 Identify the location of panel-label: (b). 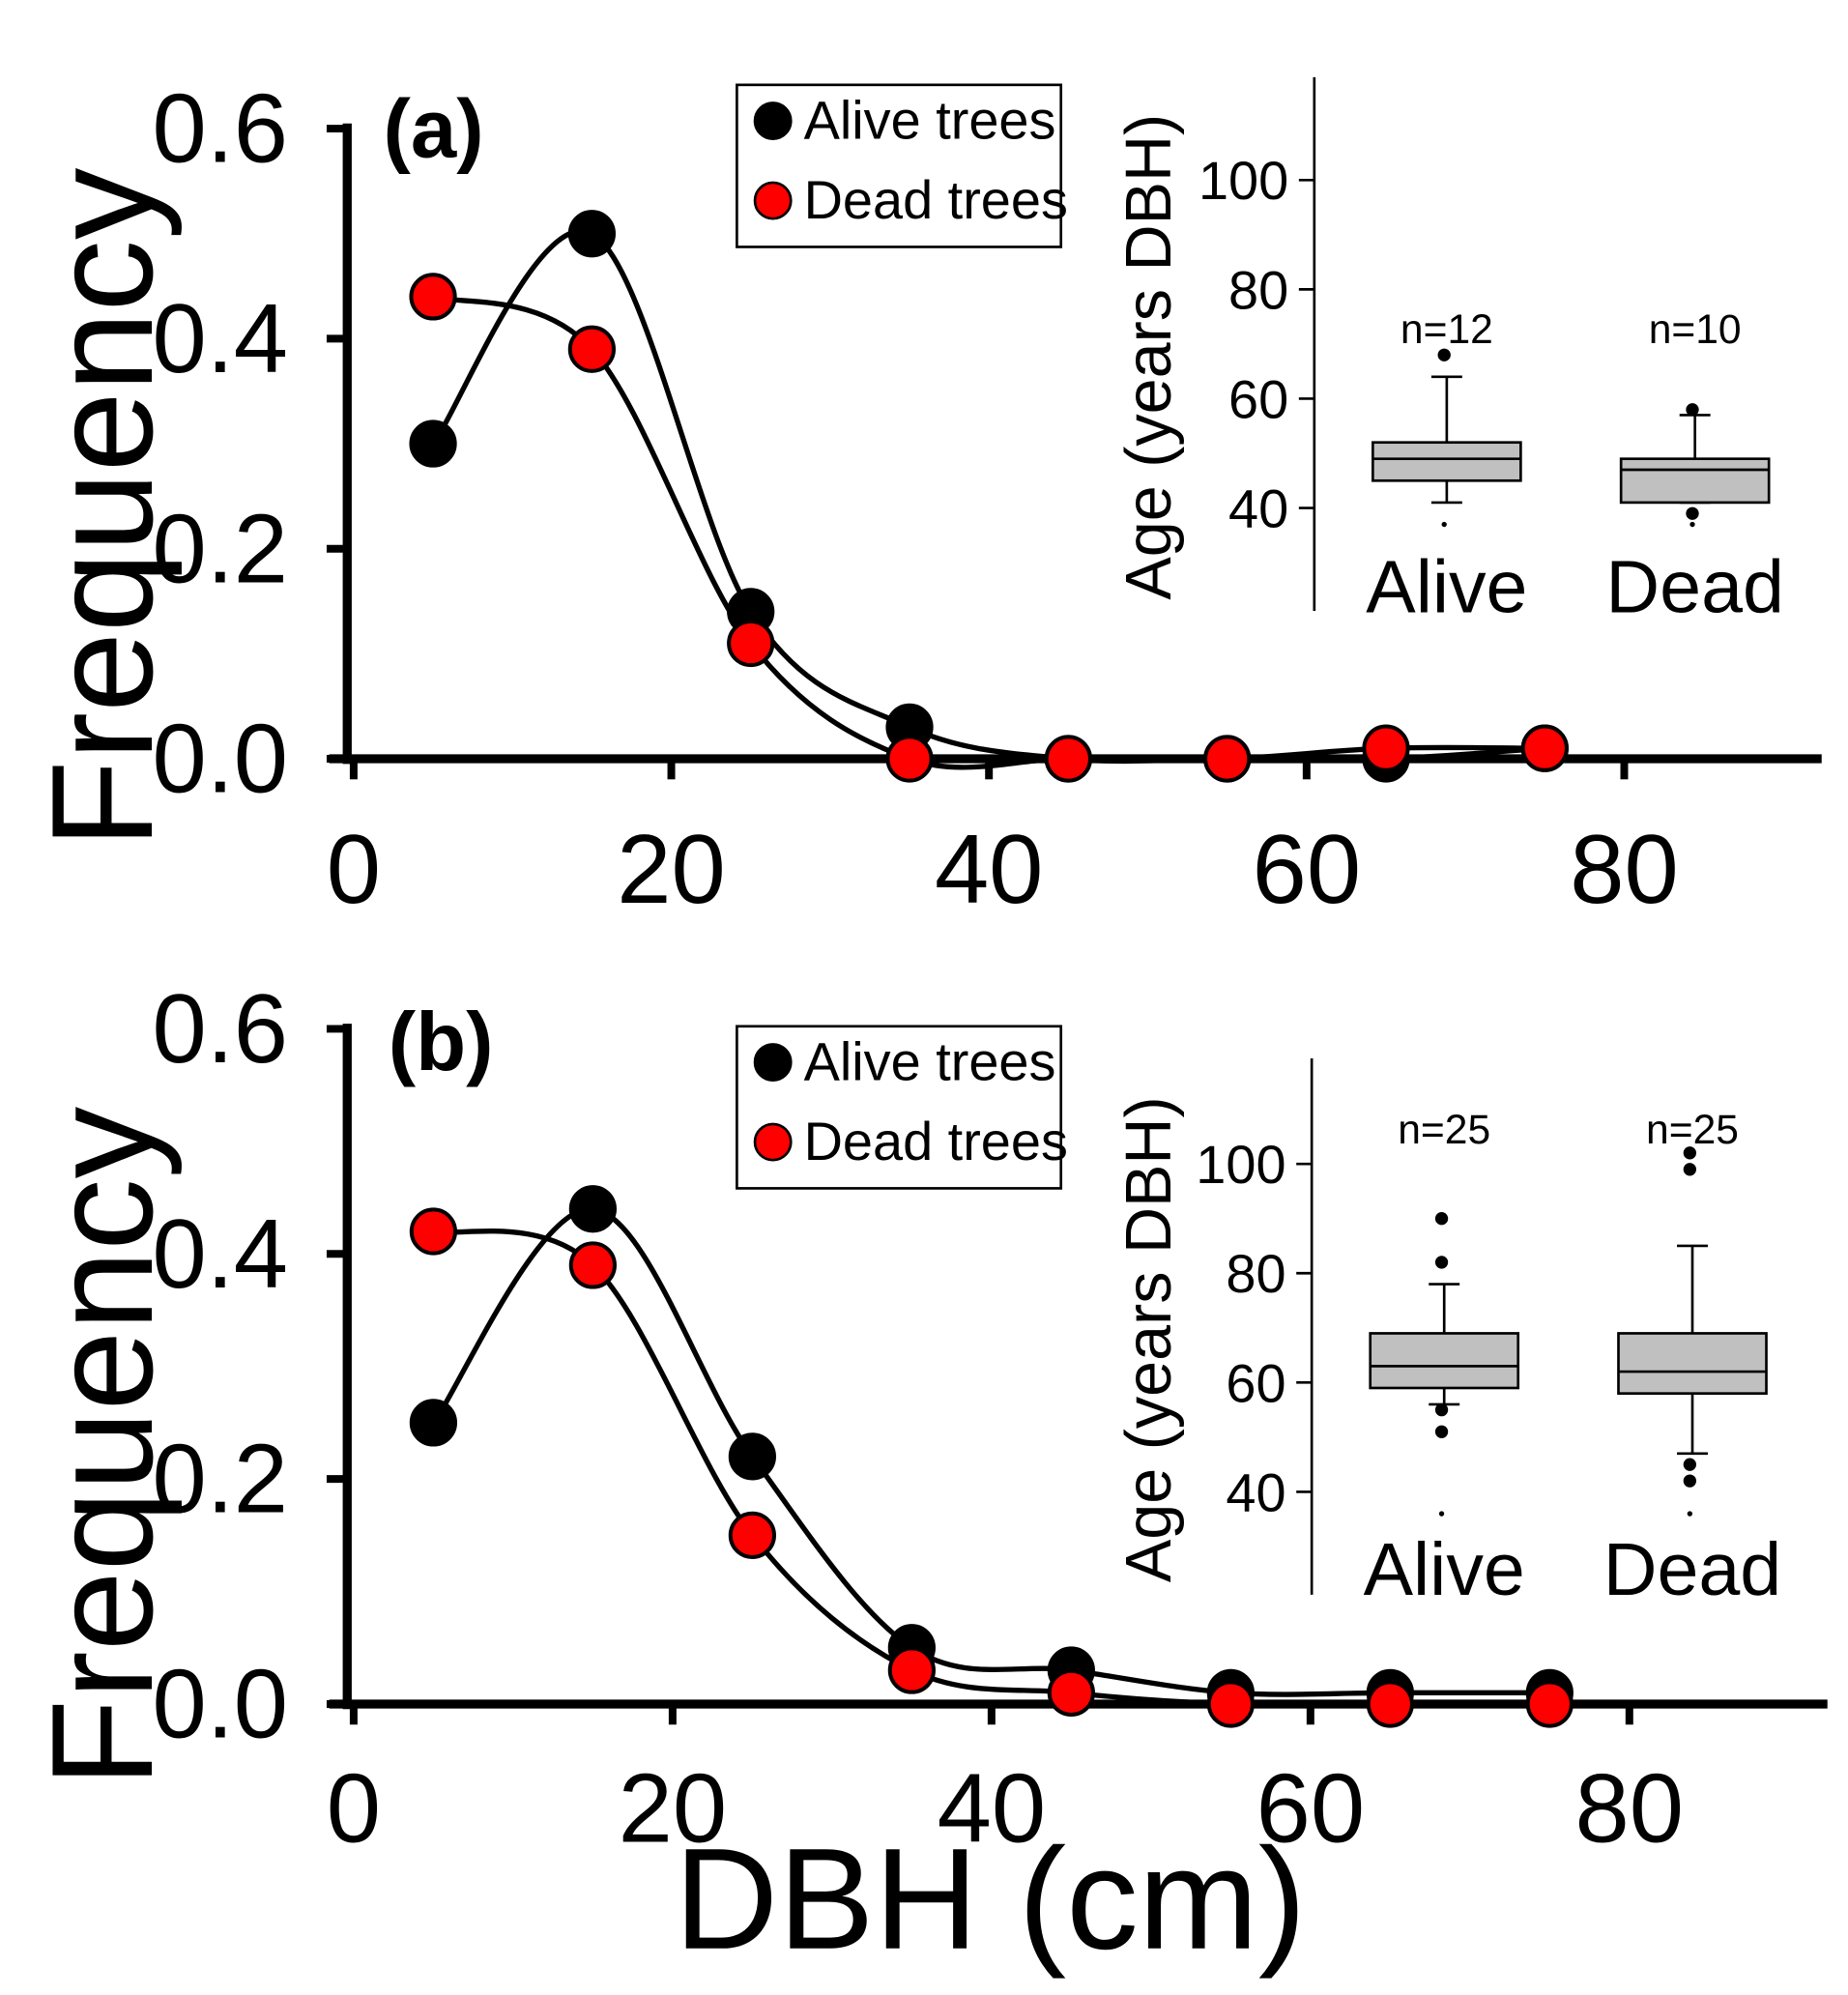
(441, 1043).